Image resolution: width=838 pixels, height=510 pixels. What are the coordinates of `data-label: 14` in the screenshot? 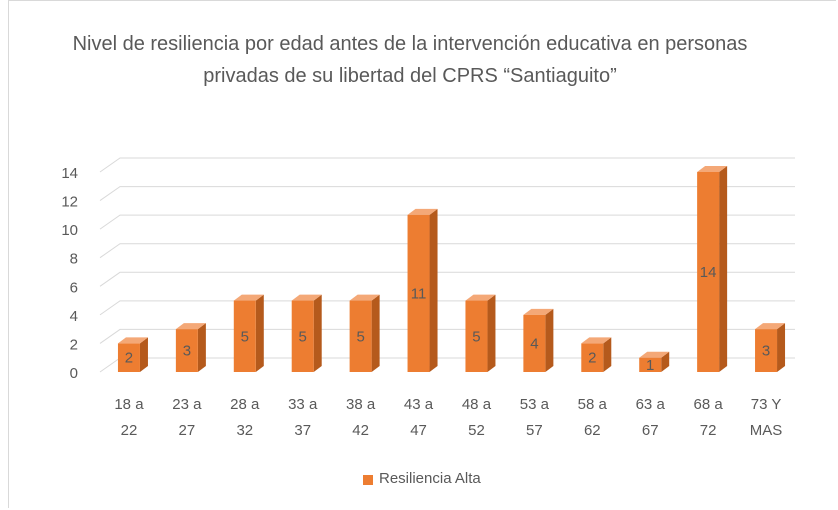 It's located at (708, 272).